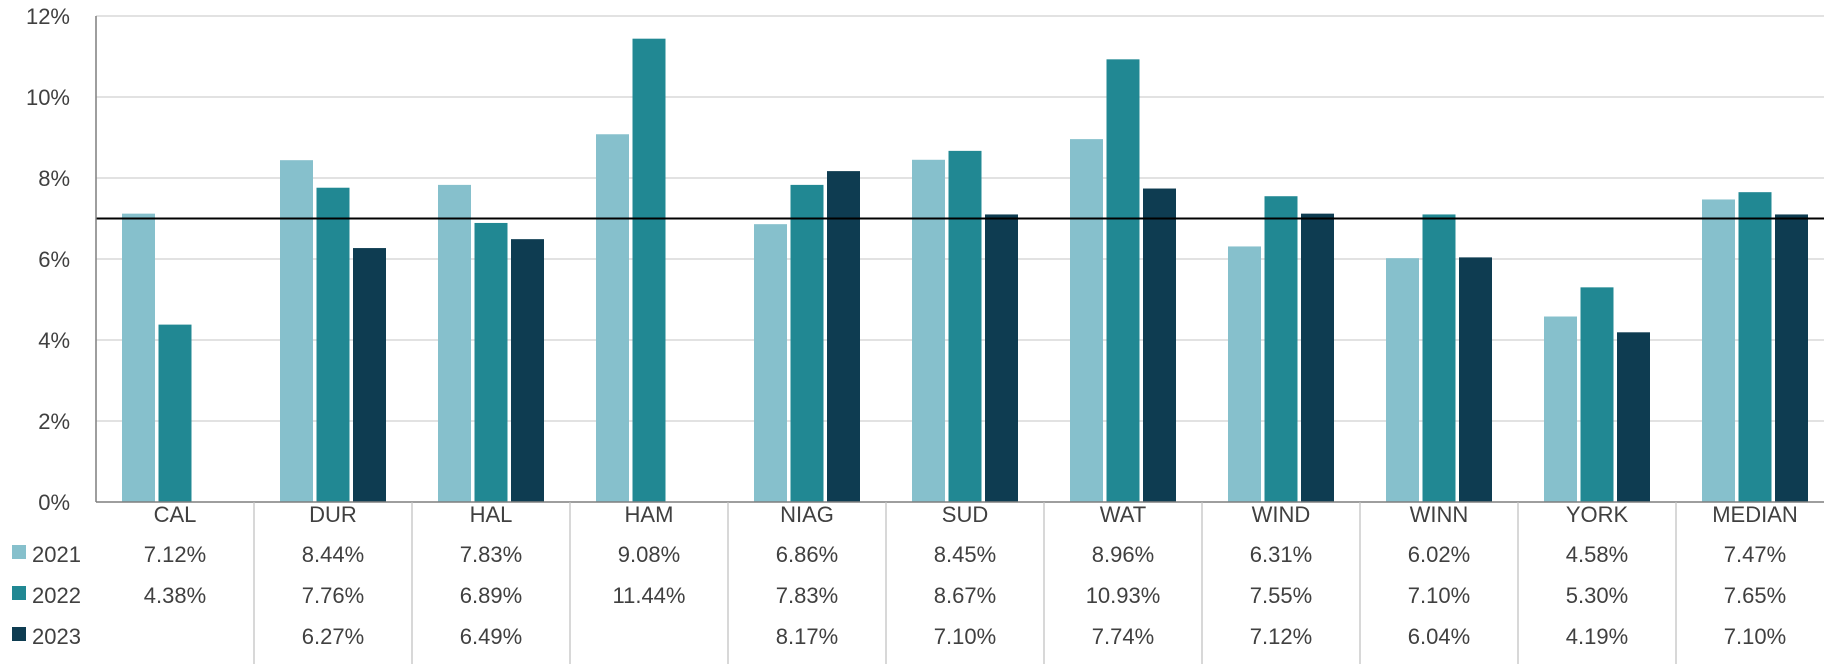 The image size is (1824, 664). I want to click on data-table-cell: 6.89%, so click(491, 595).